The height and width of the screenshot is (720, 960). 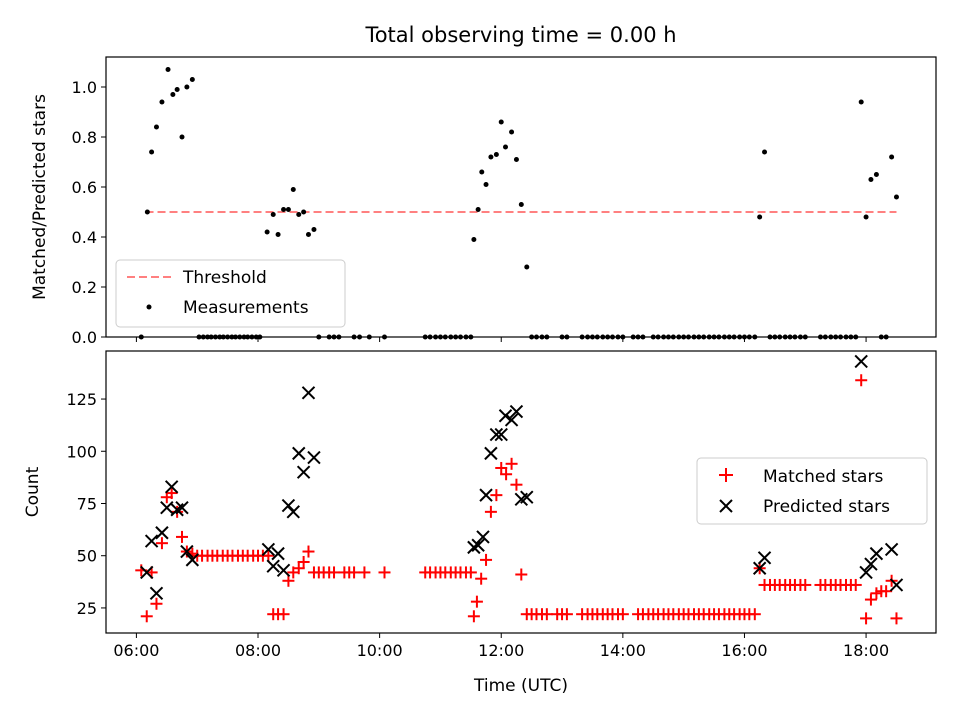 I want to click on count-legend-box, so click(x=812, y=491).